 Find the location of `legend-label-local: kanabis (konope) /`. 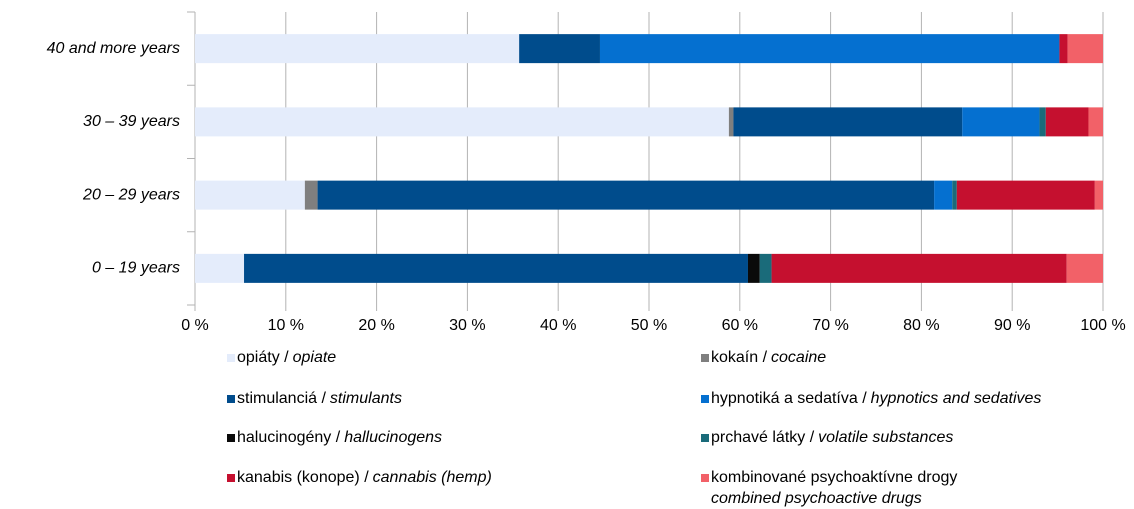

legend-label-local: kanabis (konope) / is located at coordinates (303, 477).